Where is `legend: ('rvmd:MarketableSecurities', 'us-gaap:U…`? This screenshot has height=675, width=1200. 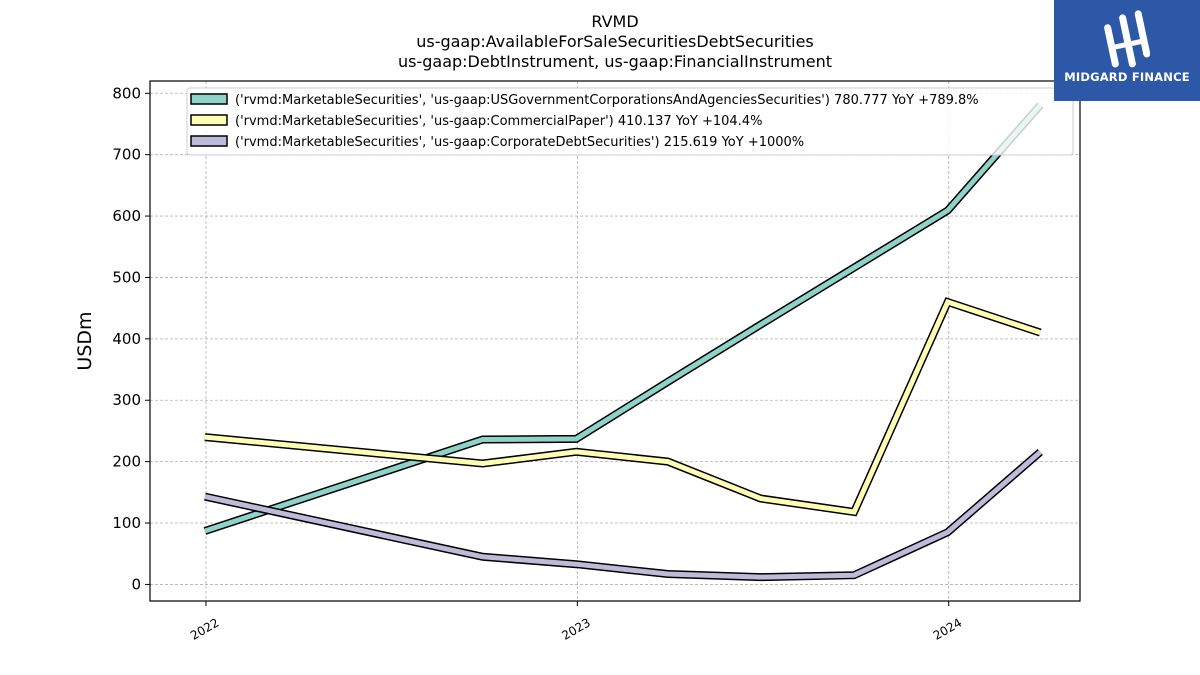 legend: ('rvmd:MarketableSecurities', 'us-gaap:U… is located at coordinates (630, 121).